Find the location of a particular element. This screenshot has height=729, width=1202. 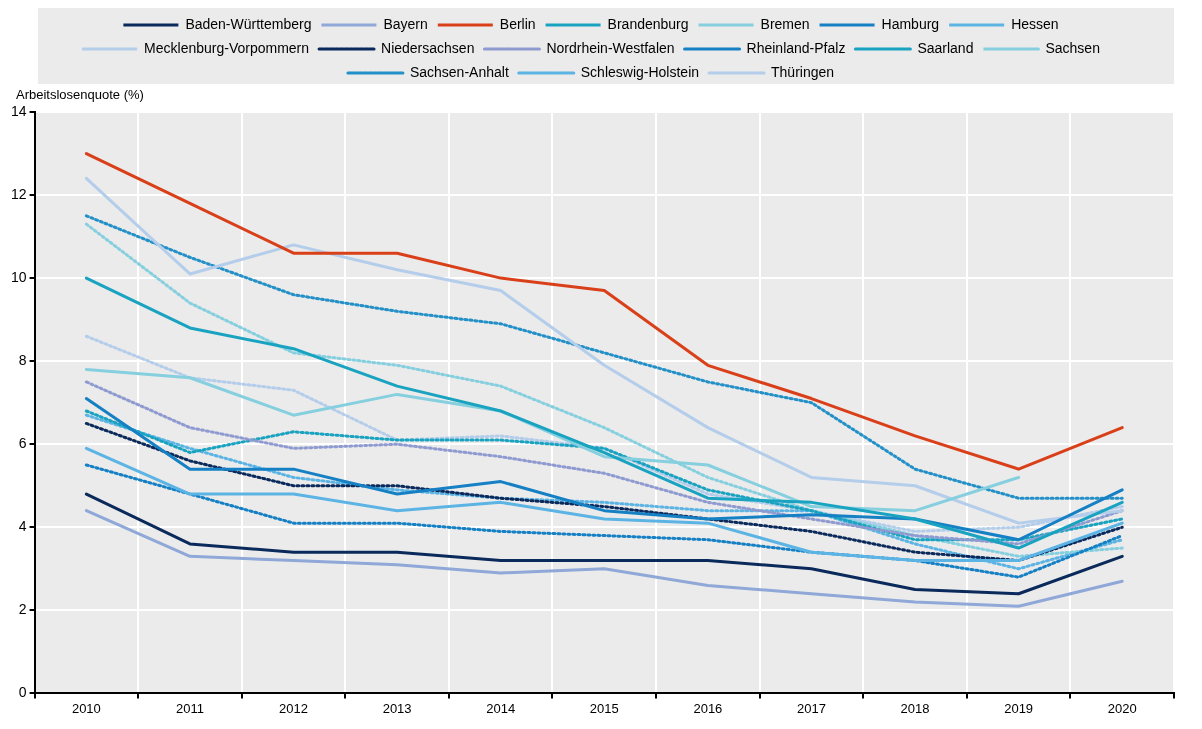

x-tick-label: 2012 is located at coordinates (293, 708).